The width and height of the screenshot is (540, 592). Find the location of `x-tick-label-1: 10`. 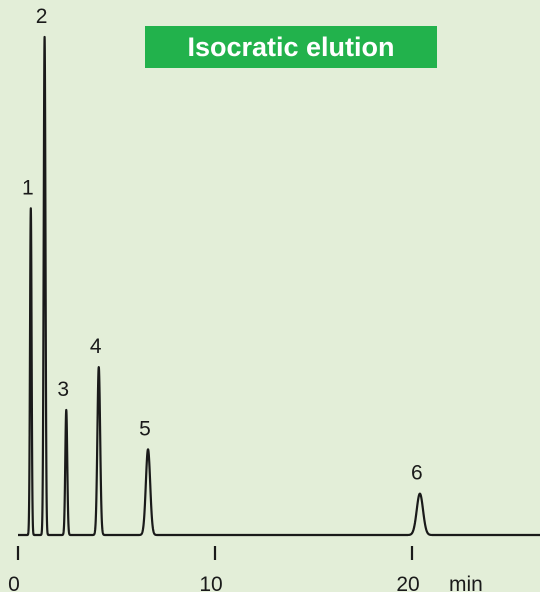

x-tick-label-1: 10 is located at coordinates (210, 582).